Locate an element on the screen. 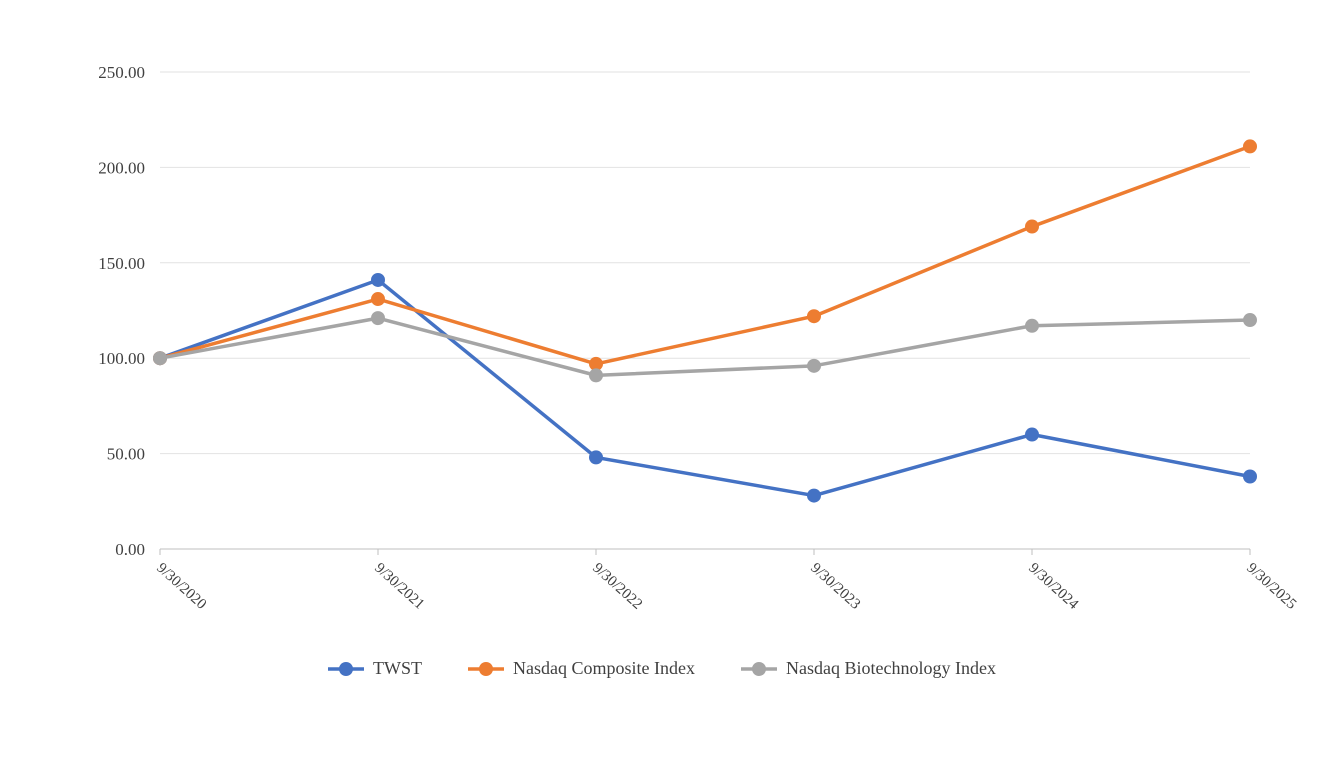 This screenshot has height=760, width=1324. legend-label: TWST is located at coordinates (398, 668).